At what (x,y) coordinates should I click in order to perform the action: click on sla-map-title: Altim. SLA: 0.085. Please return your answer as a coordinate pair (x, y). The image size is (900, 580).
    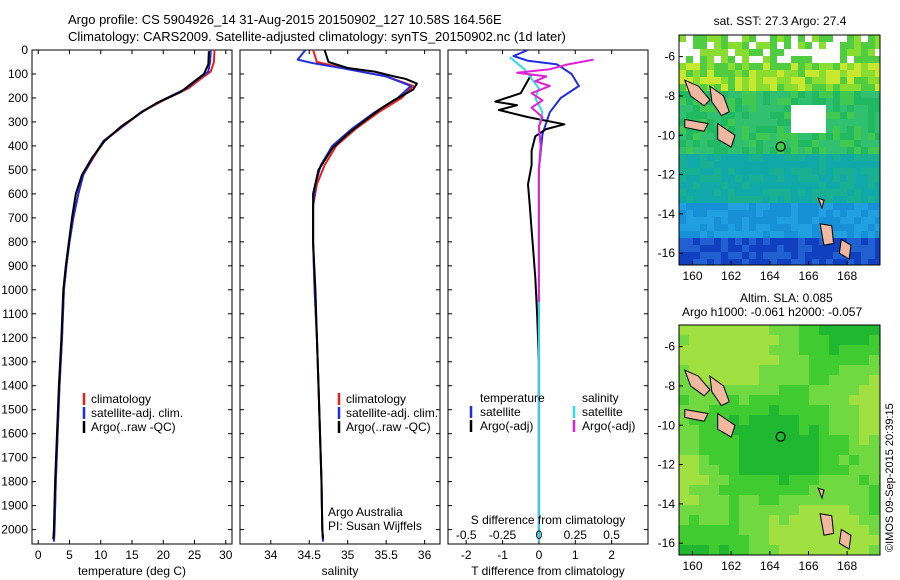
    Looking at the image, I should click on (786, 298).